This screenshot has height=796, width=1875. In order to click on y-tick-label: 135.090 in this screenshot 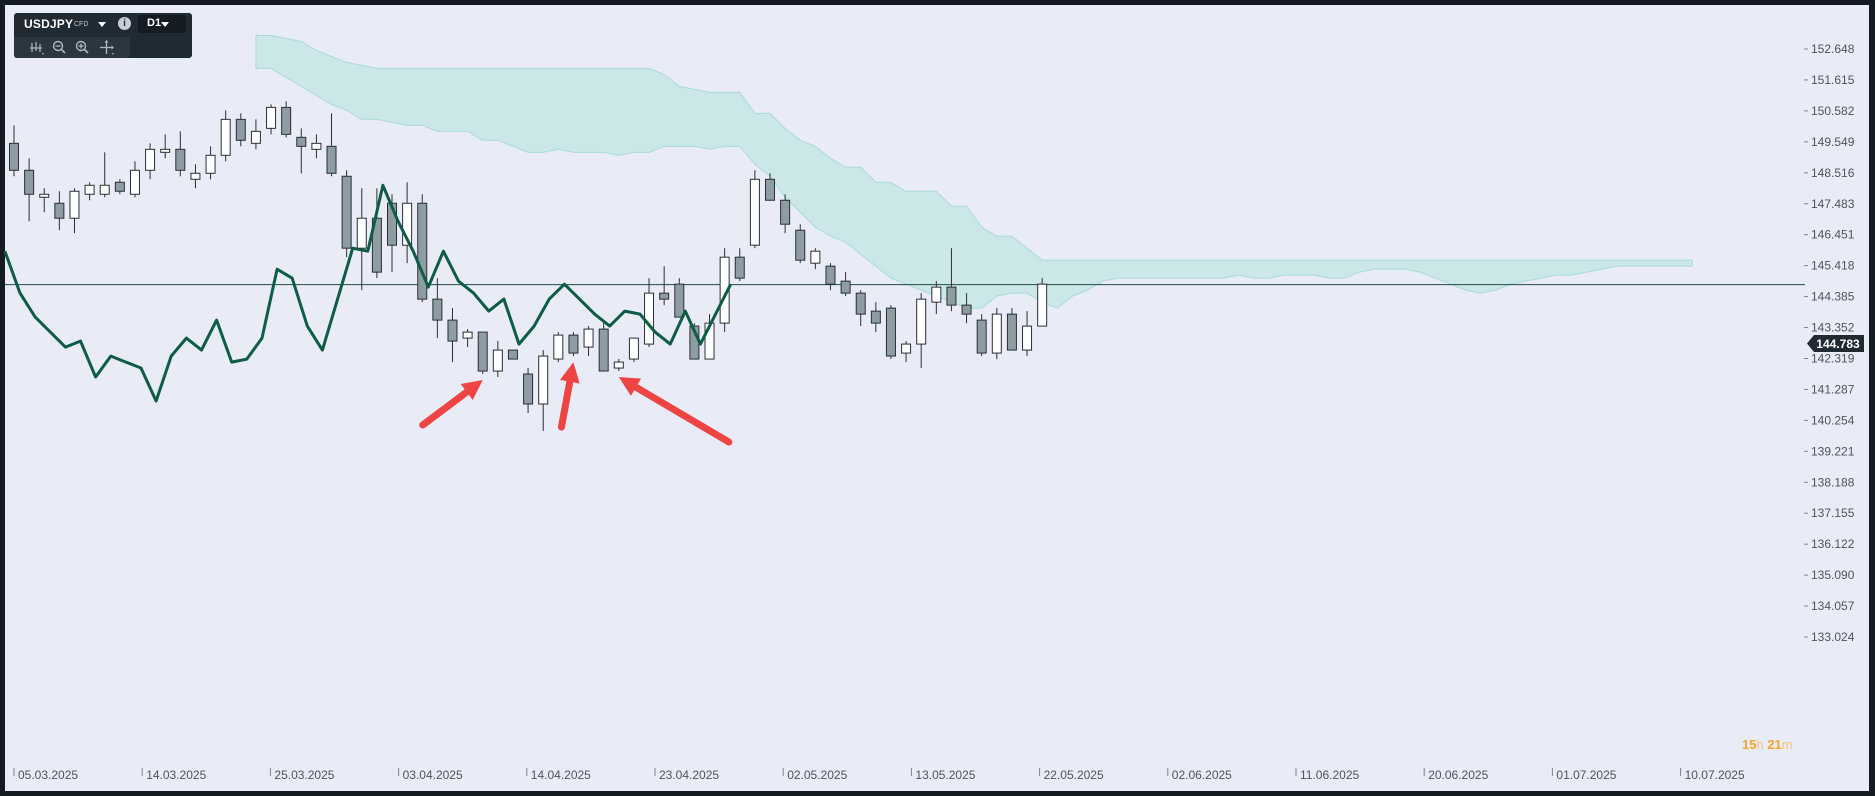, I will do `click(1833, 575)`.